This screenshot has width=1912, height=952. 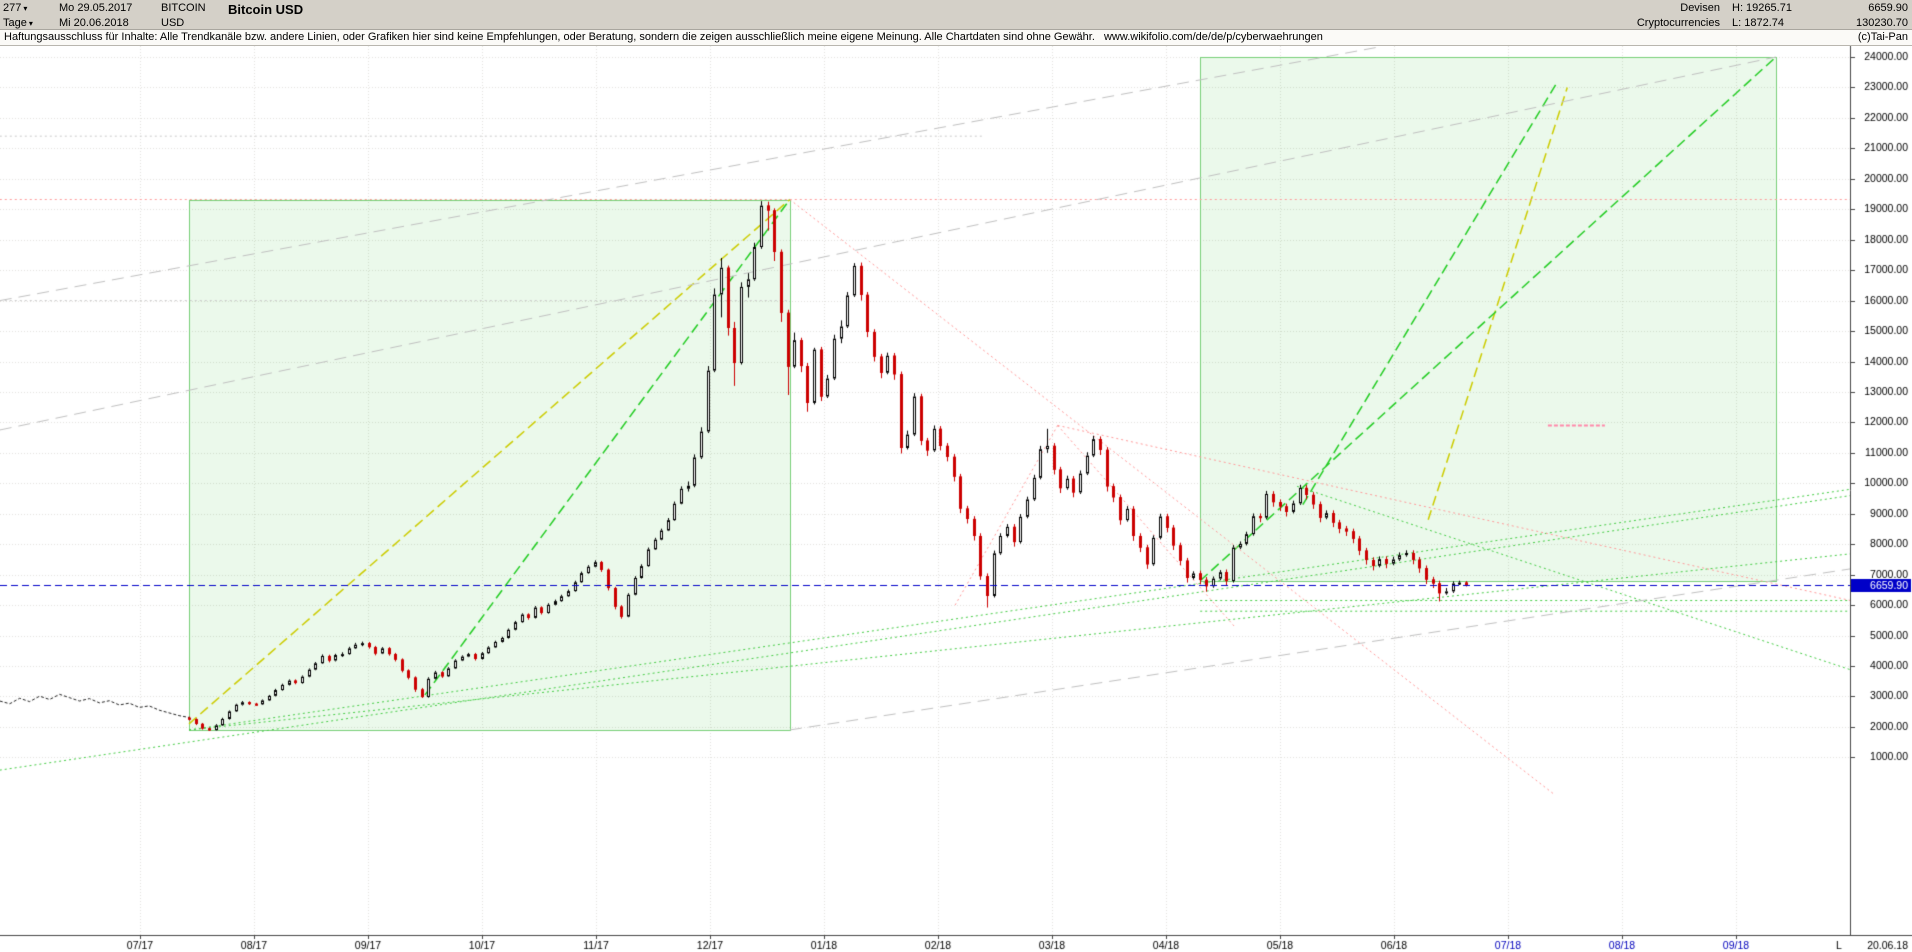 What do you see at coordinates (266, 9) in the screenshot?
I see `page-title: Bitcoin USD` at bounding box center [266, 9].